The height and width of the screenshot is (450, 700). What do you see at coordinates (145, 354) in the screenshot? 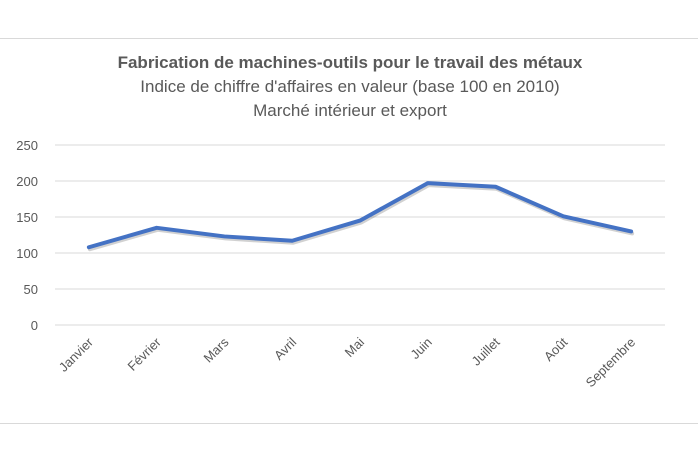
I see `x-tick-label: Février` at bounding box center [145, 354].